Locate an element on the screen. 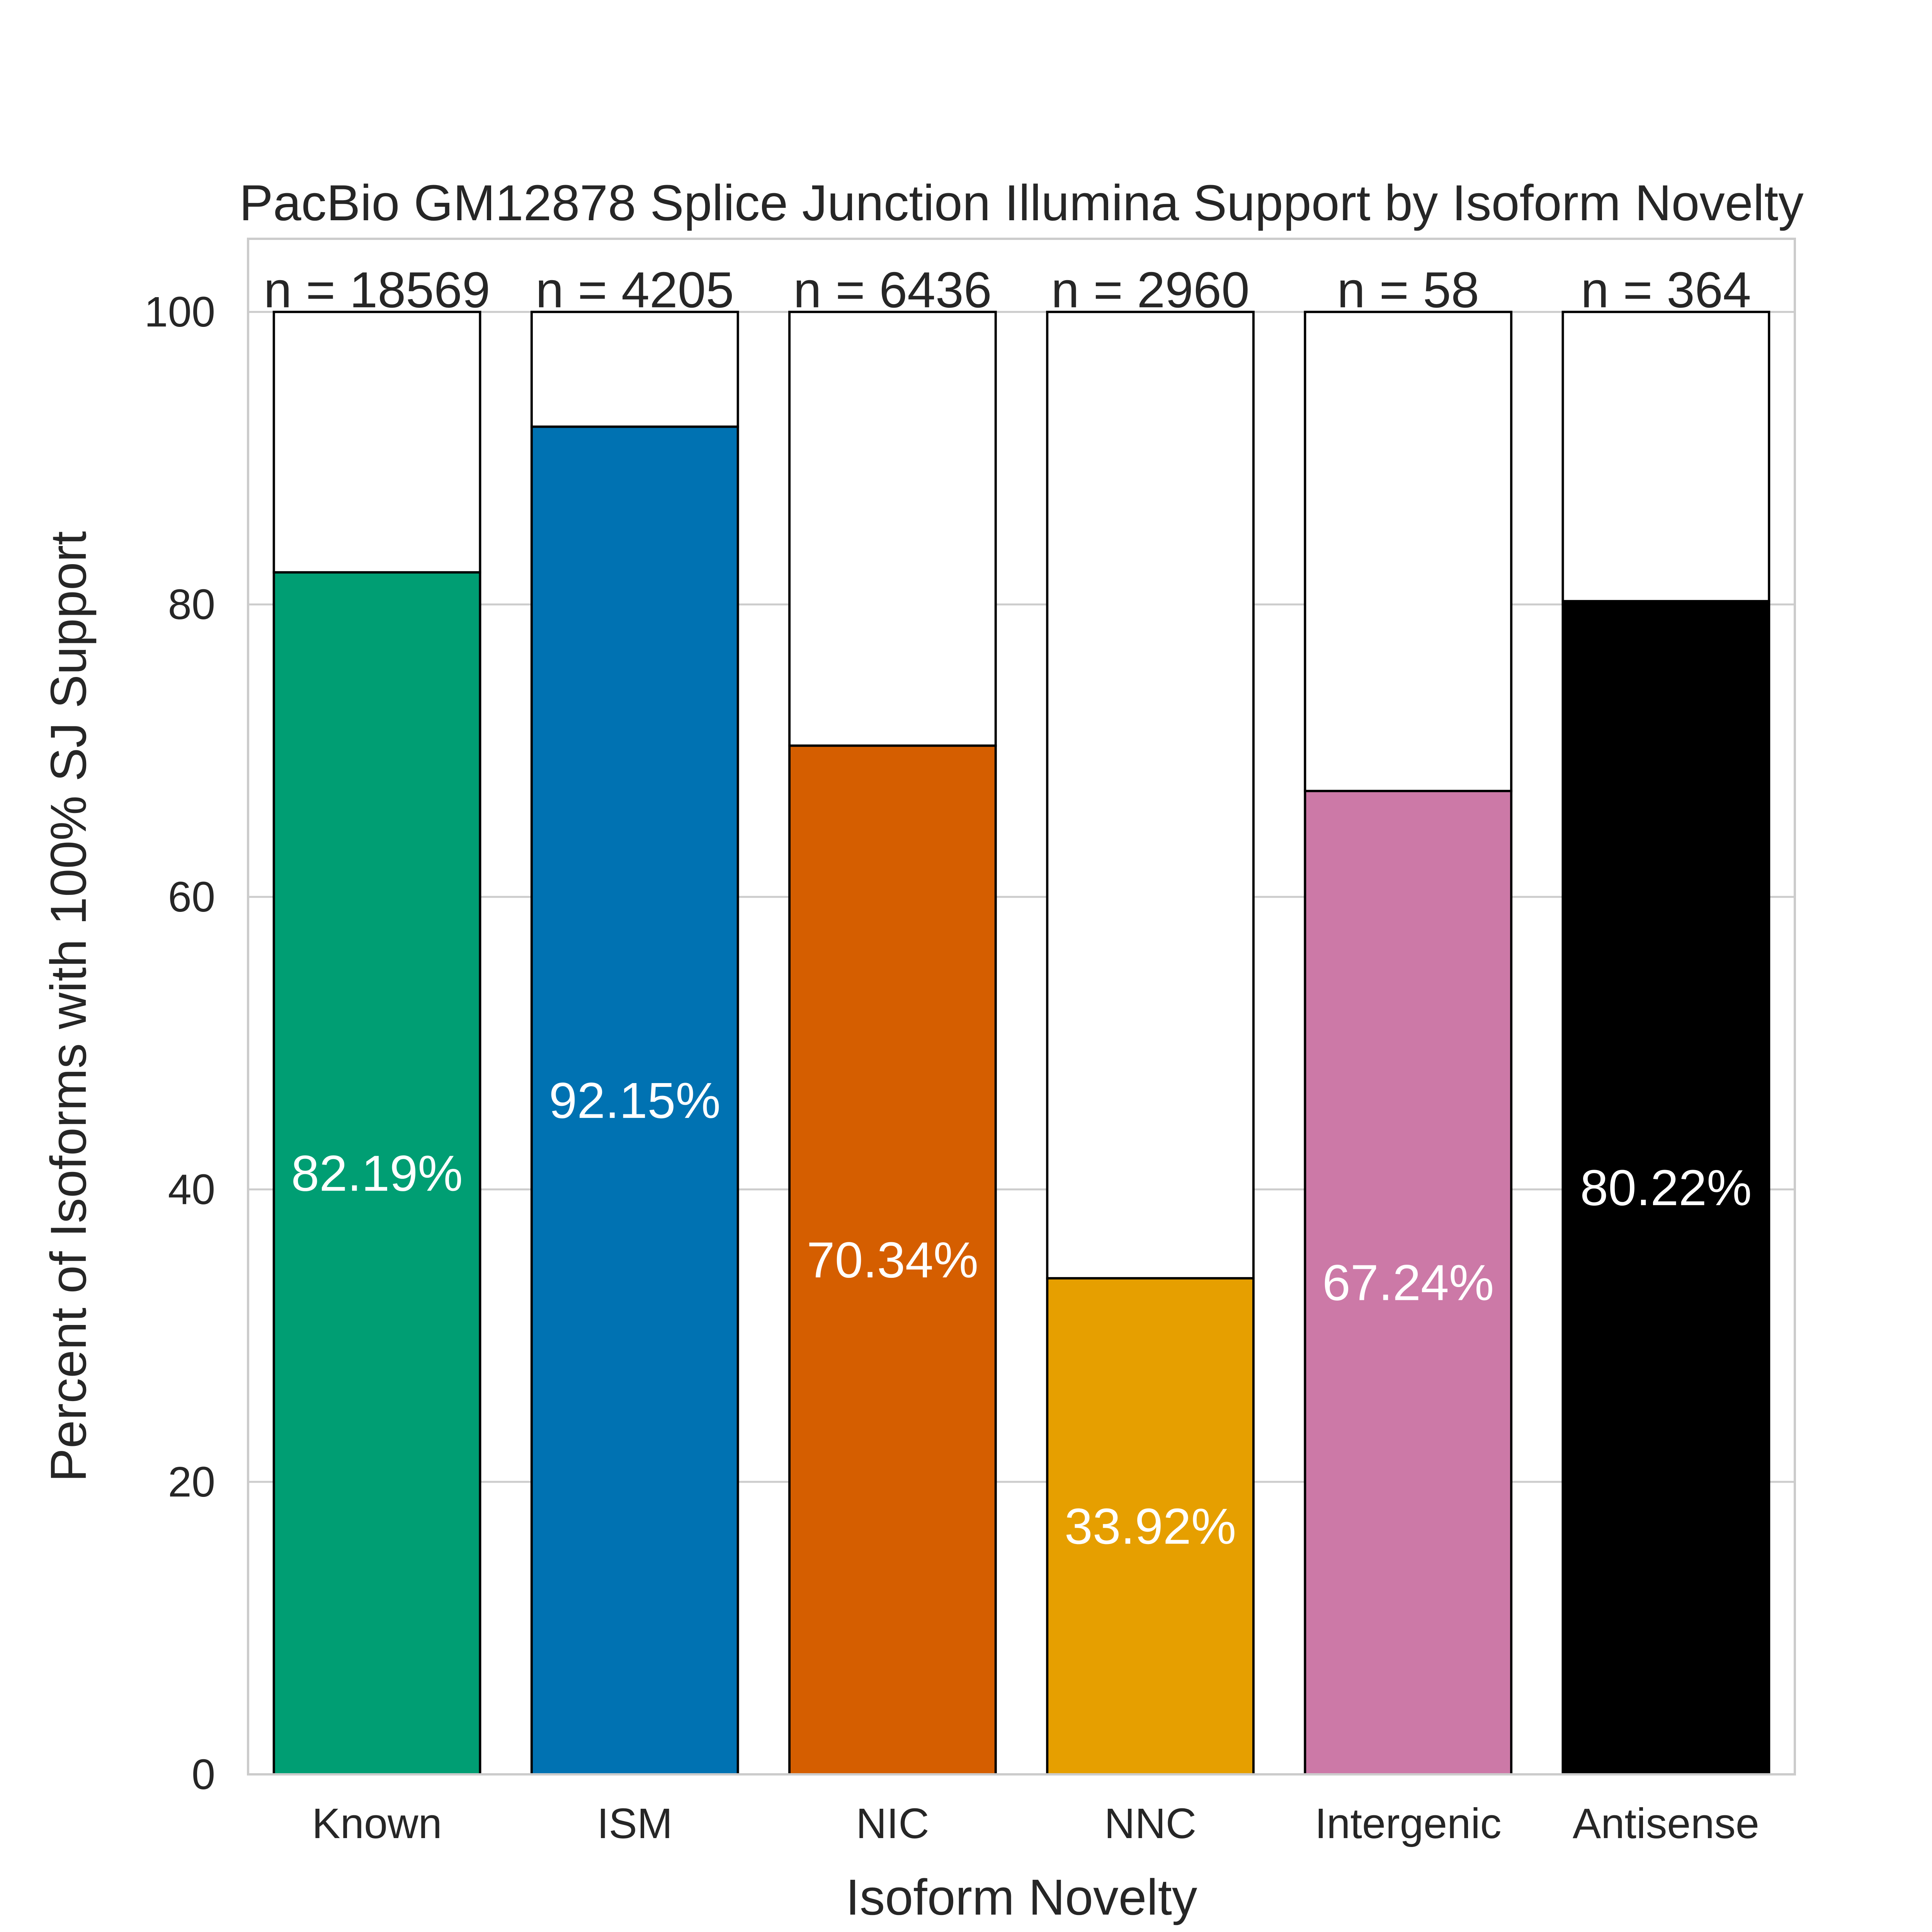  y-tick-label: 0 is located at coordinates (204, 1774).